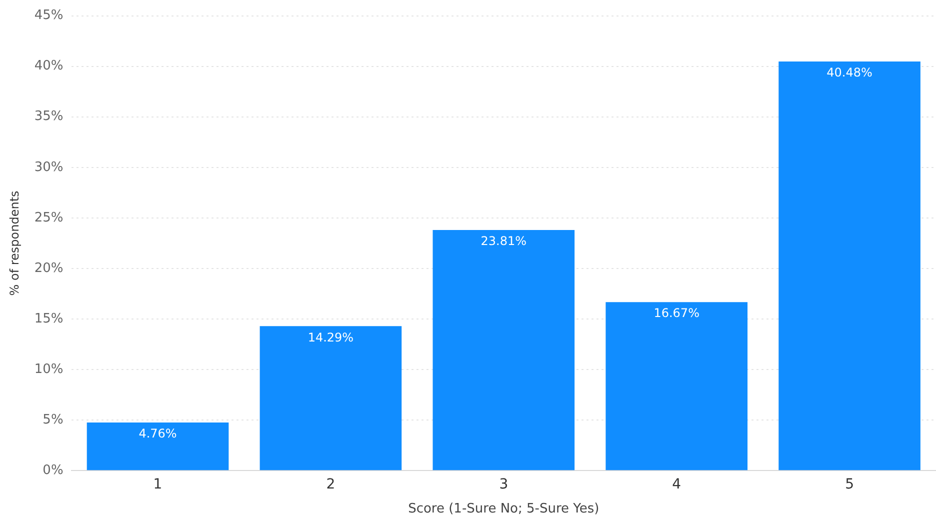 The height and width of the screenshot is (523, 936). Describe the element at coordinates (49, 167) in the screenshot. I see `y-tick-label: 30%` at that location.